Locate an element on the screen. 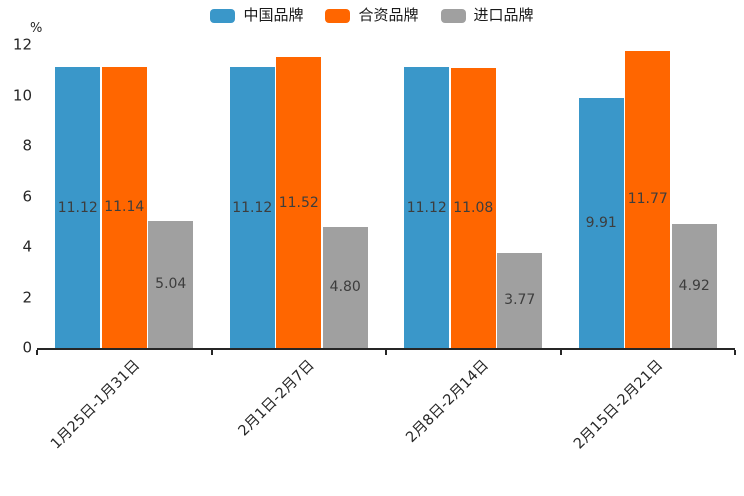 Image resolution: width=744 pixels, height=496 pixels. bar-value-label: 4.80 is located at coordinates (345, 287).